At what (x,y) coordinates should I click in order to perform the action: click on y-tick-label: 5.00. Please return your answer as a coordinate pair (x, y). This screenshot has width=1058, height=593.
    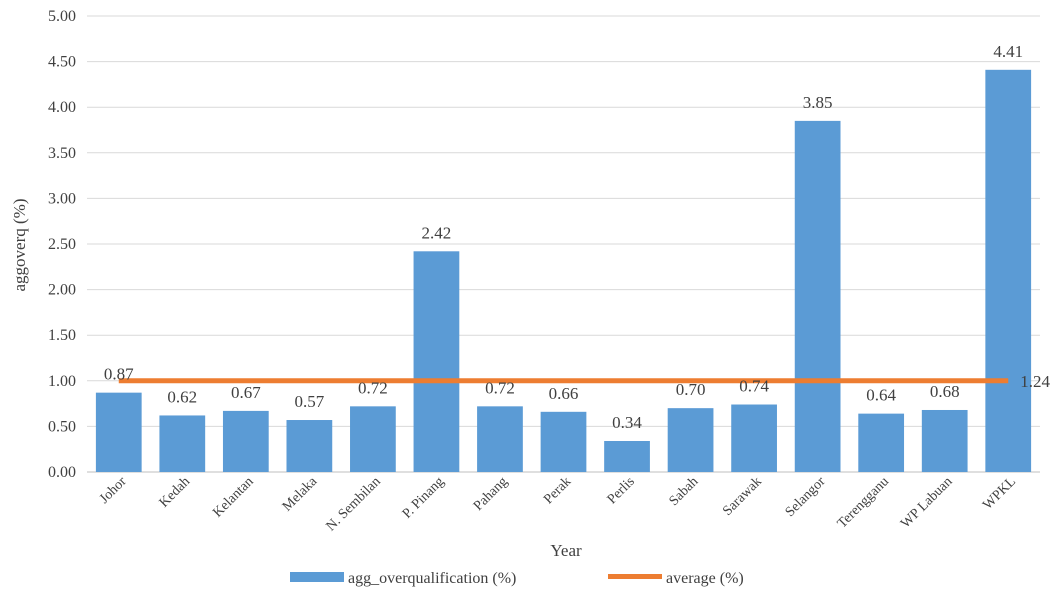
    Looking at the image, I should click on (62, 16).